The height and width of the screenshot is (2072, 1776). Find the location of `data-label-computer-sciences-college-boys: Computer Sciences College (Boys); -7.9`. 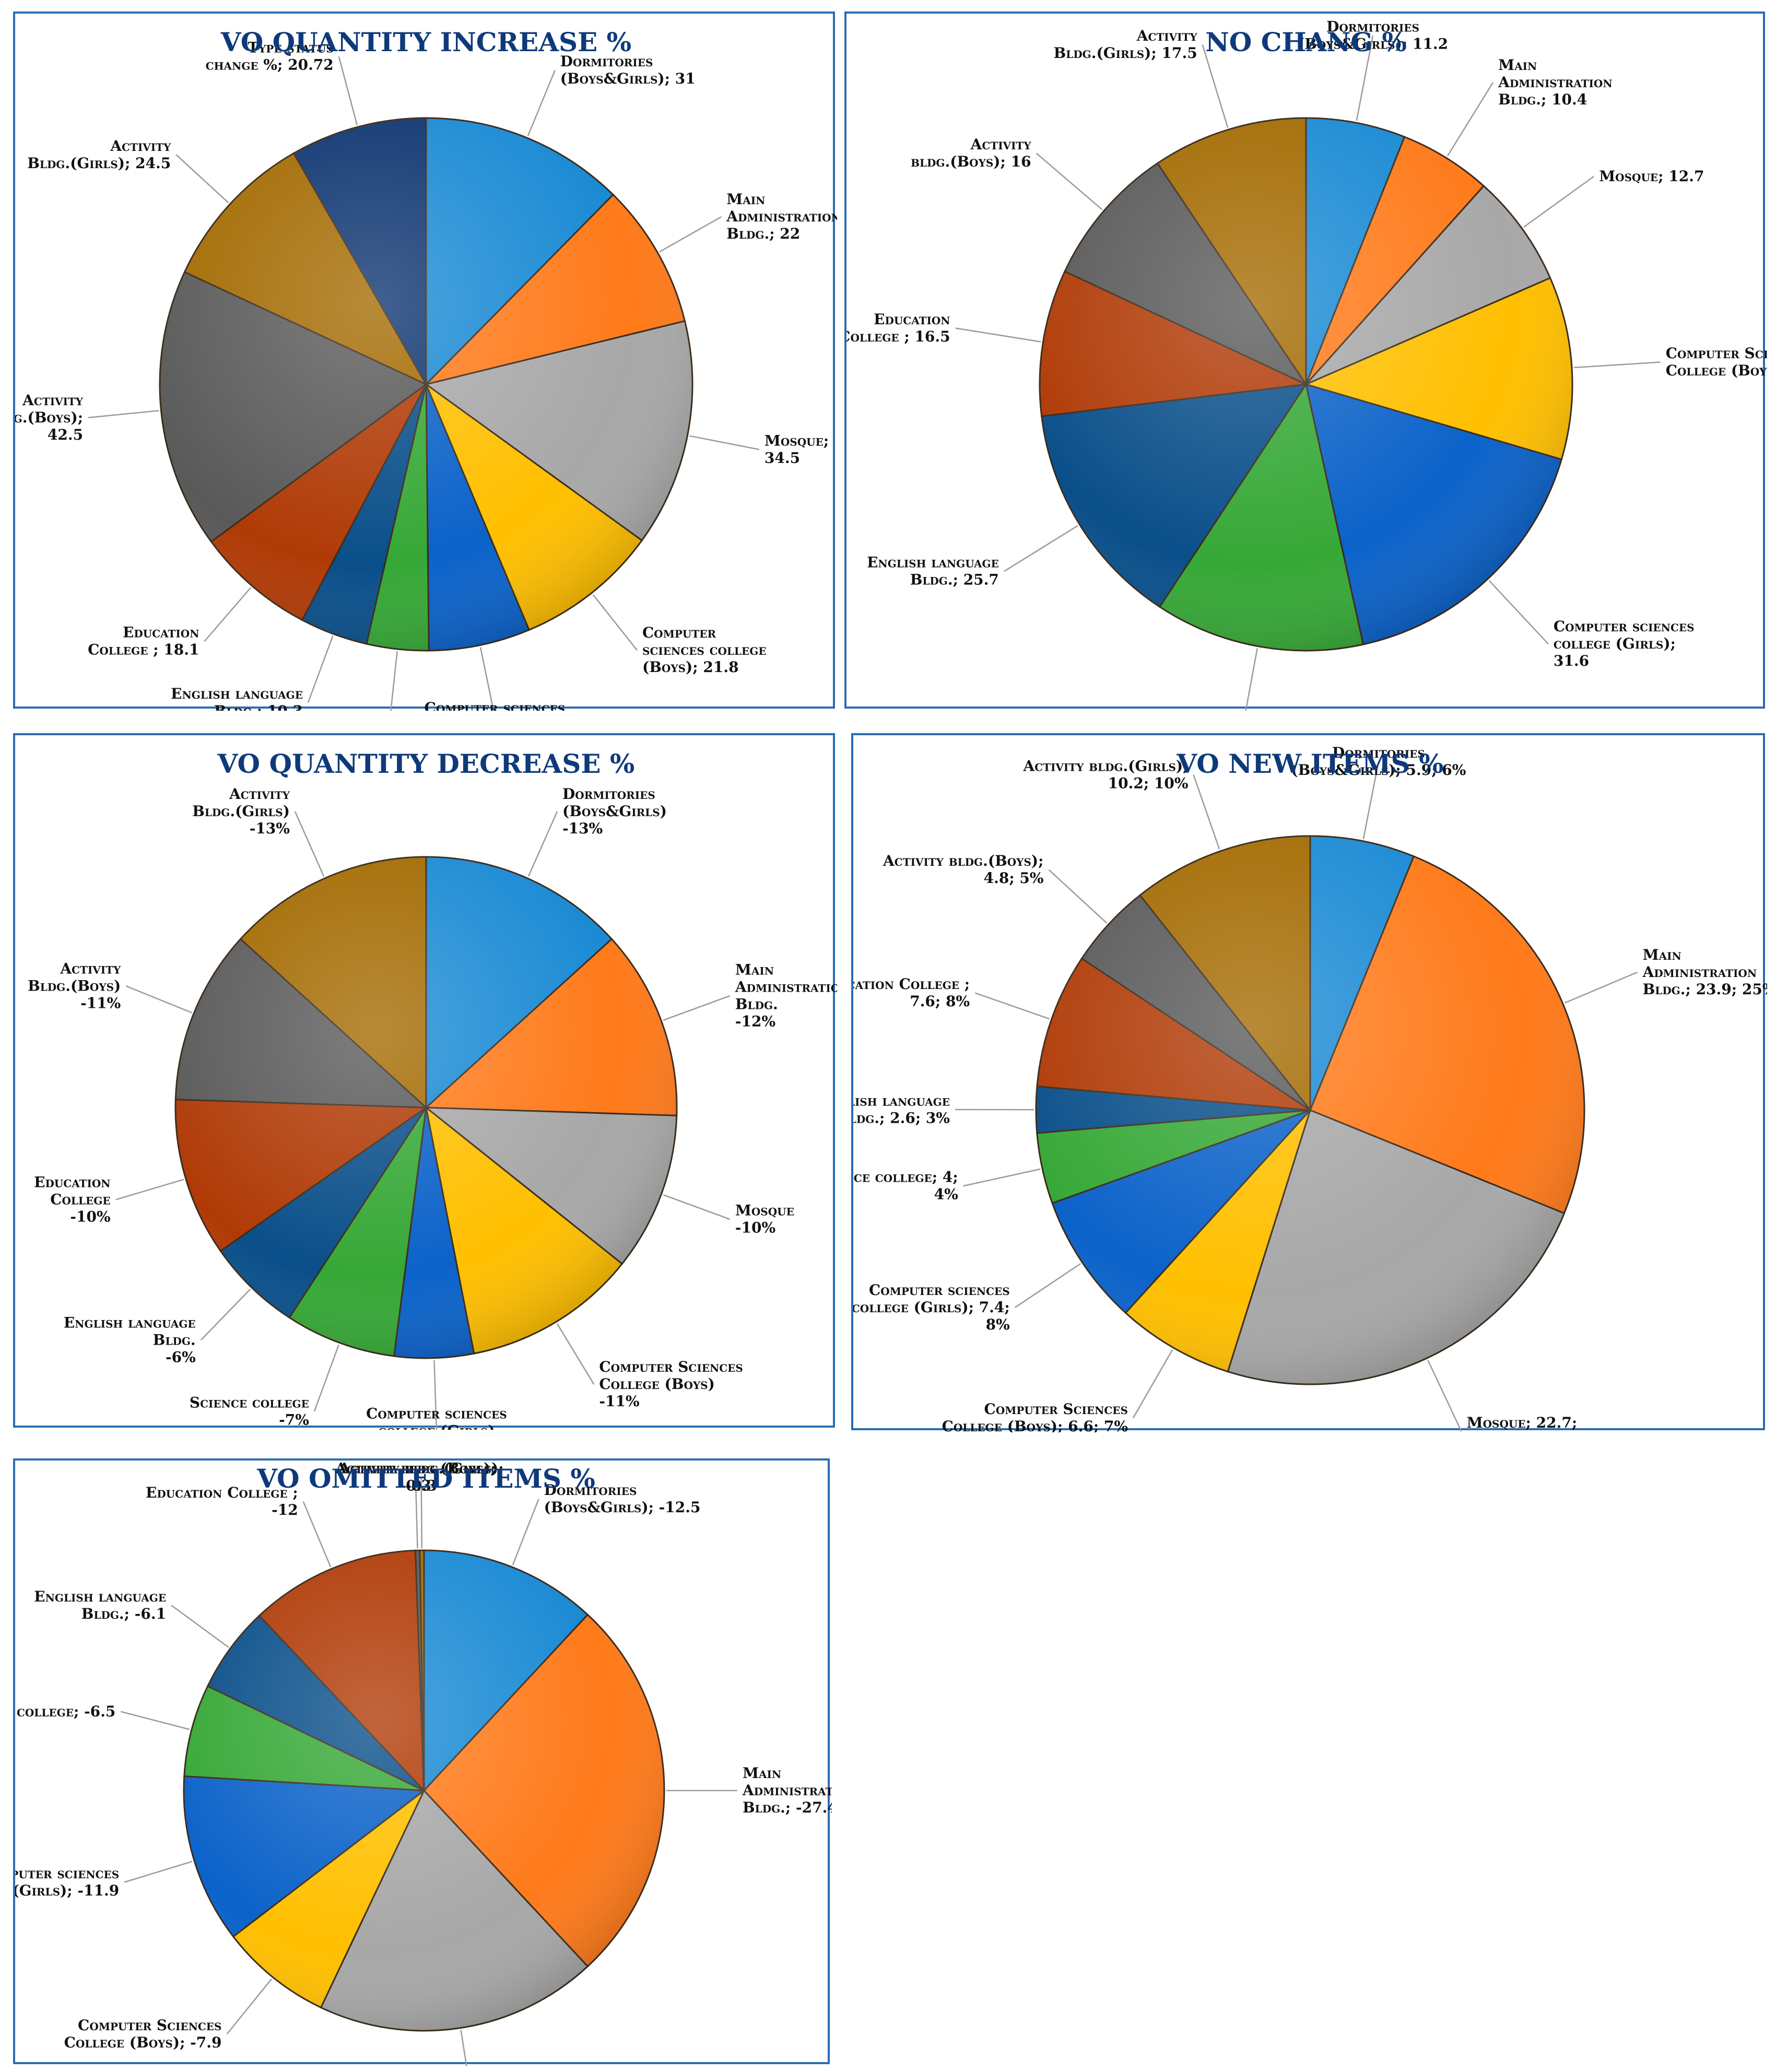

data-label-computer-sciences-college-boys: Computer Sciences College (Boys); -7.9 is located at coordinates (143, 2034).